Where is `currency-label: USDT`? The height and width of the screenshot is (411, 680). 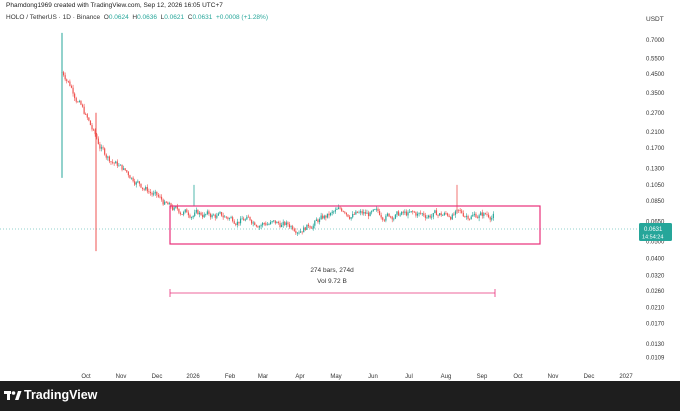
currency-label: USDT is located at coordinates (655, 19).